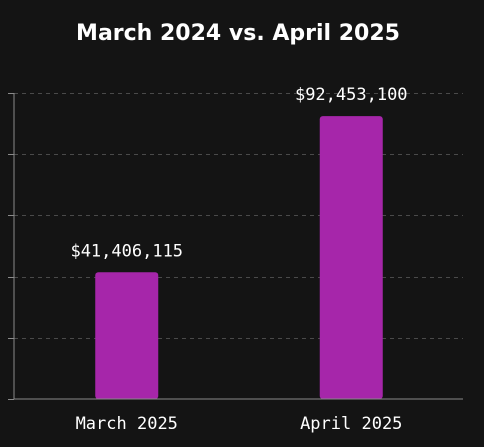 The width and height of the screenshot is (484, 447). I want to click on y-axis, so click(11, 246).